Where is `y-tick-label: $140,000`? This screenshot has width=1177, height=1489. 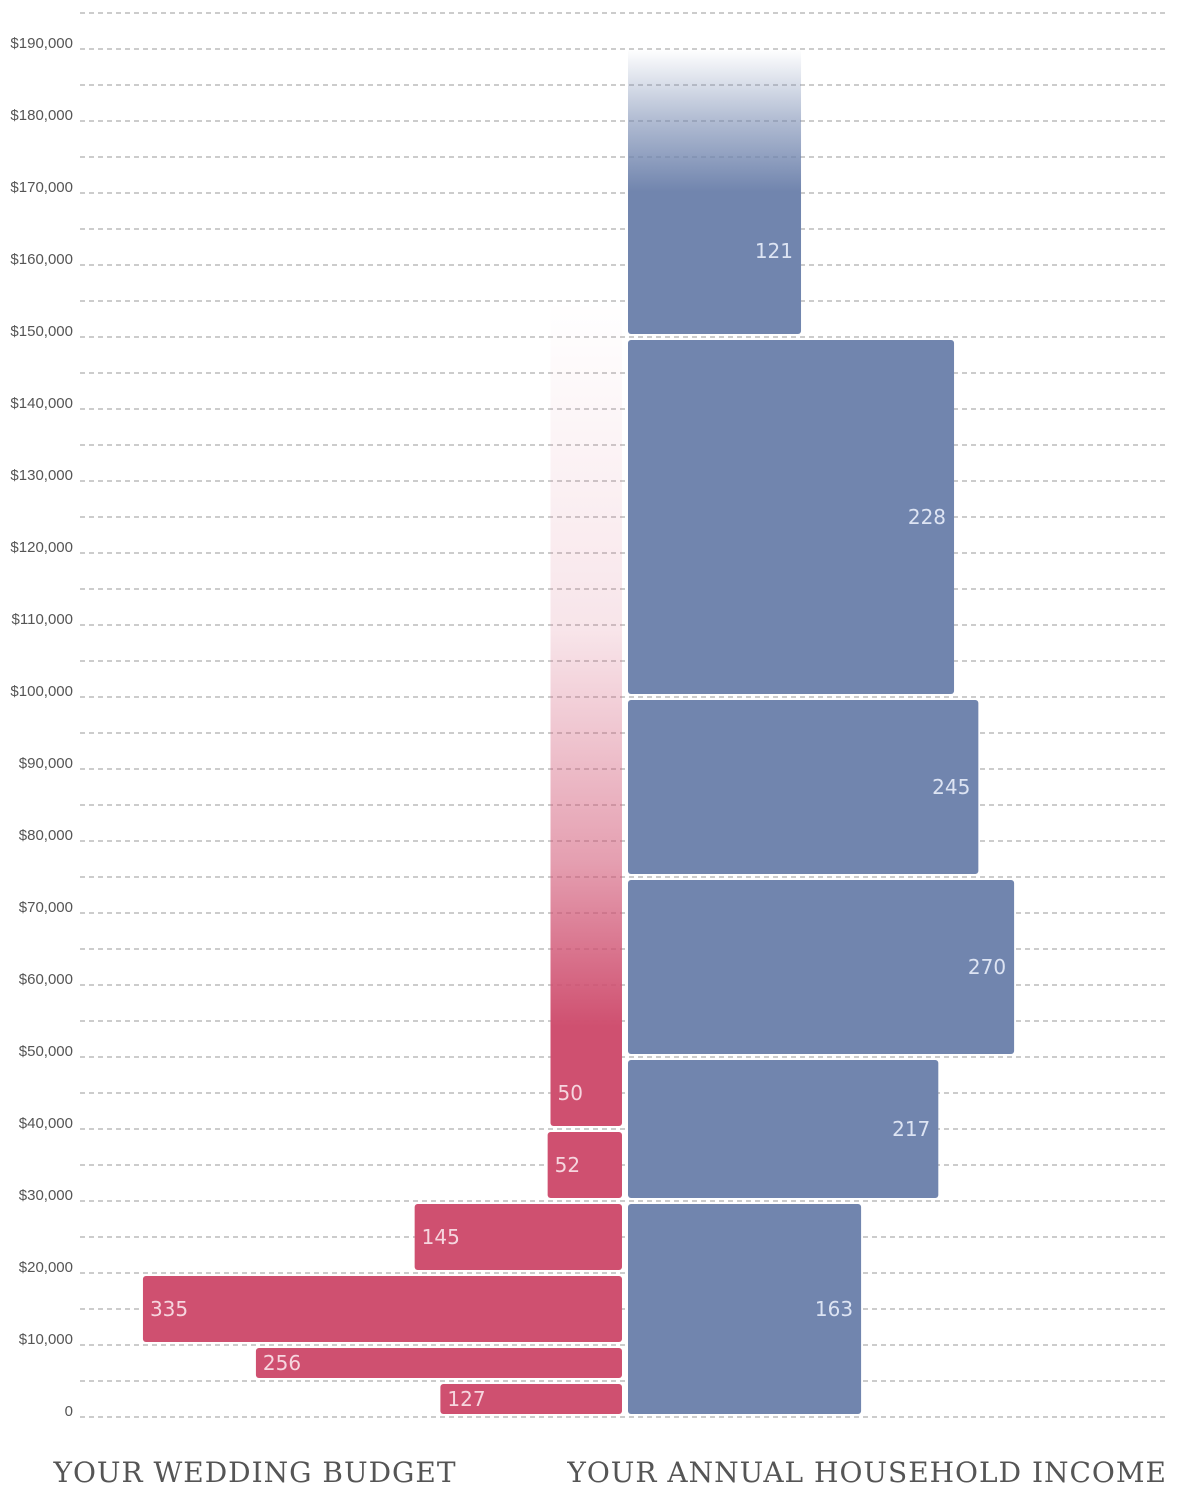 y-tick-label: $140,000 is located at coordinates (41, 403).